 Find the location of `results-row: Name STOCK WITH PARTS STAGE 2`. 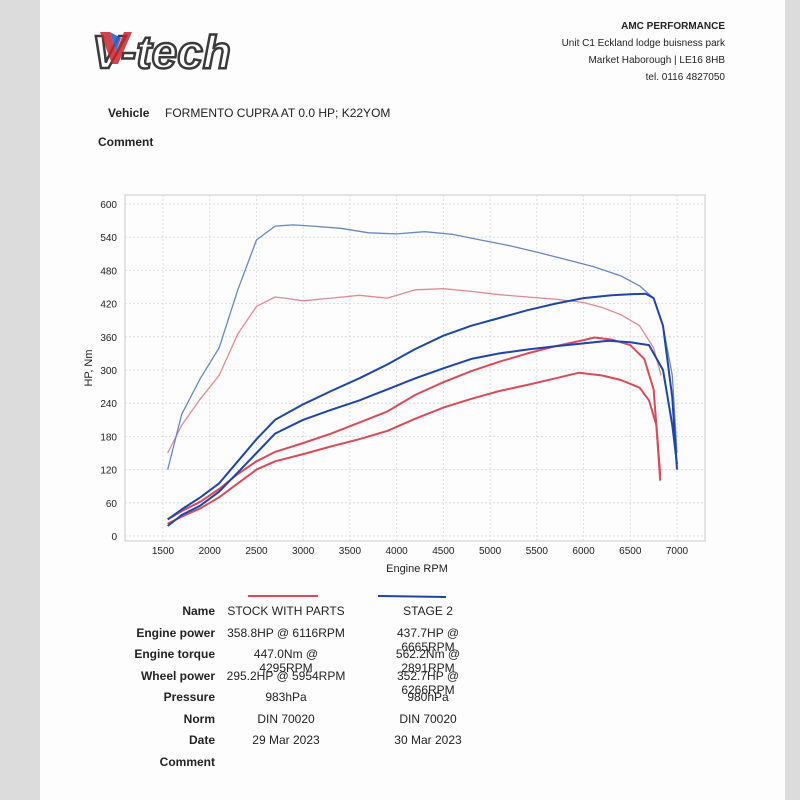

results-row: Name STOCK WITH PARTS STAGE 2 is located at coordinates (260, 613).